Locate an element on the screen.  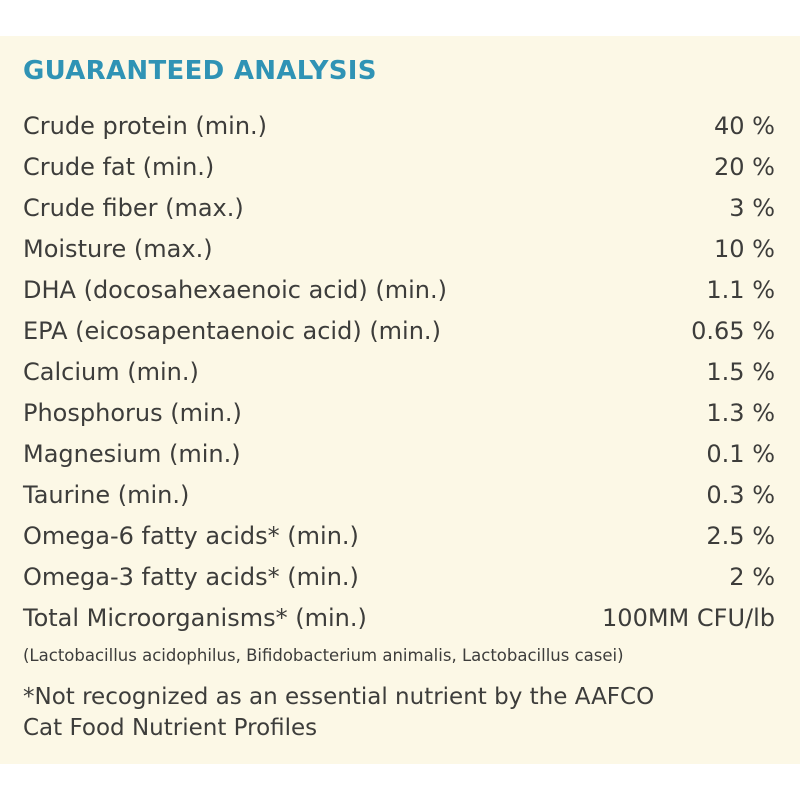
nutrient-label: Phosphorus (min.) is located at coordinates (132, 413).